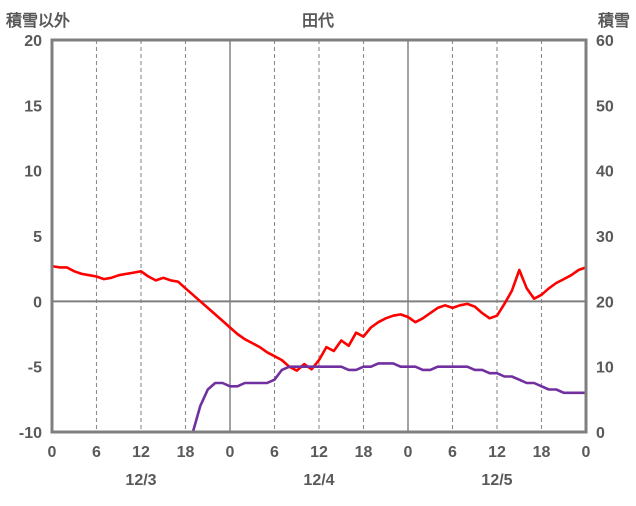 Image resolution: width=636 pixels, height=506 pixels. I want to click on right-axis-tick-label: 20, so click(605, 302).